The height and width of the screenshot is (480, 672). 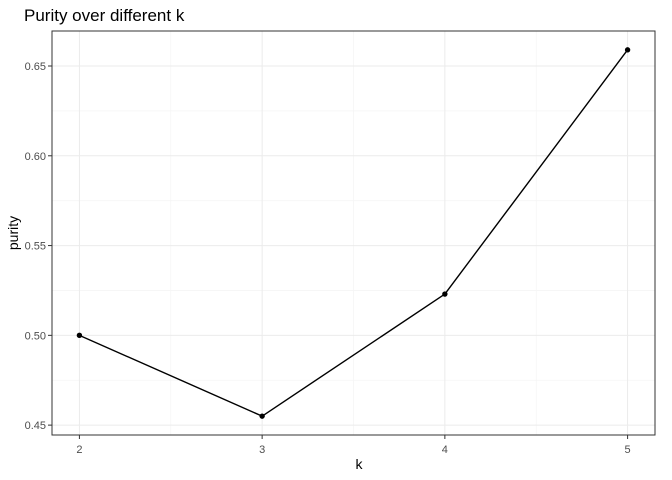 What do you see at coordinates (35, 426) in the screenshot?
I see `y-axis-tick-label: 0.45` at bounding box center [35, 426].